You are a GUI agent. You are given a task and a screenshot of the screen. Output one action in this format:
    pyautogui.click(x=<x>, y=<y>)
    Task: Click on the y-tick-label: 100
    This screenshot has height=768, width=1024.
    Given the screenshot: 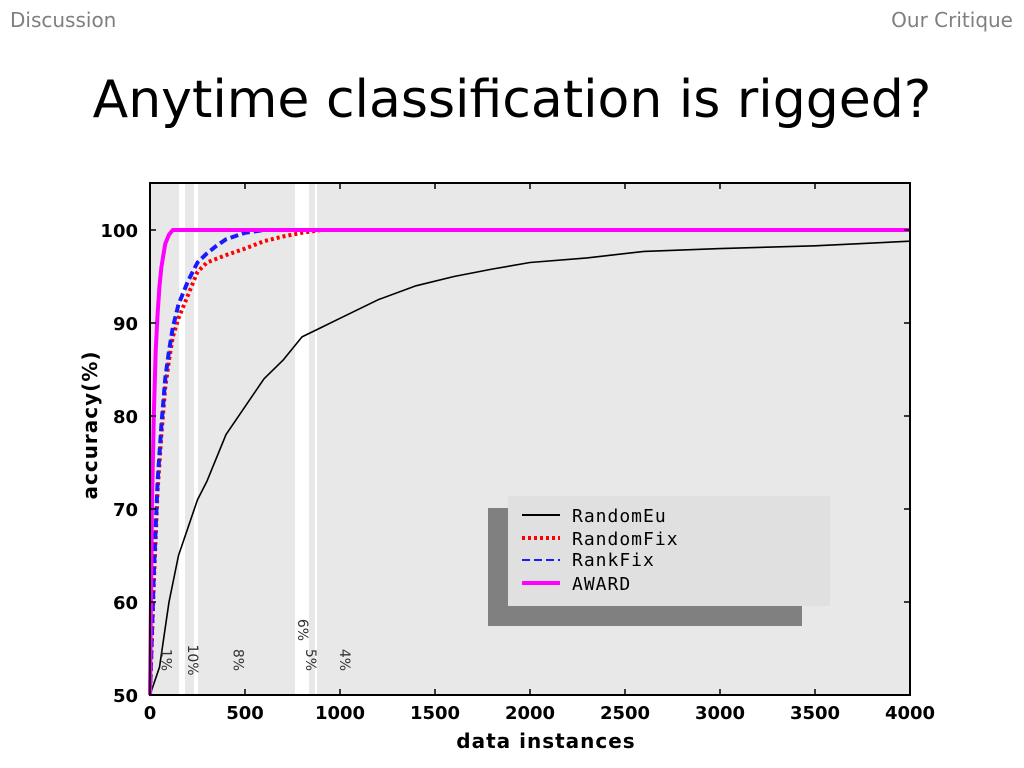 What is the action you would take?
    pyautogui.click(x=119, y=231)
    